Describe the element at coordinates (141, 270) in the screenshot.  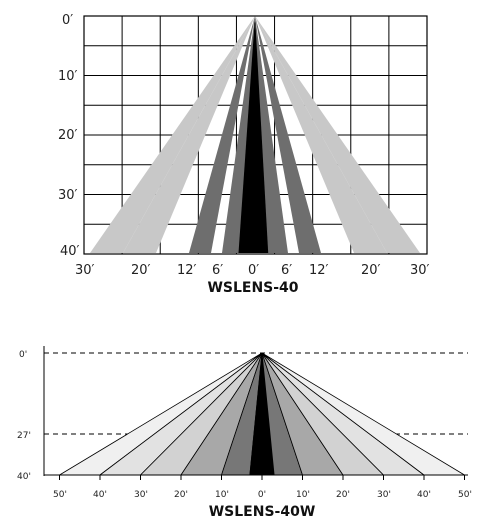
I see `width-label-left-20: 20′` at that location.